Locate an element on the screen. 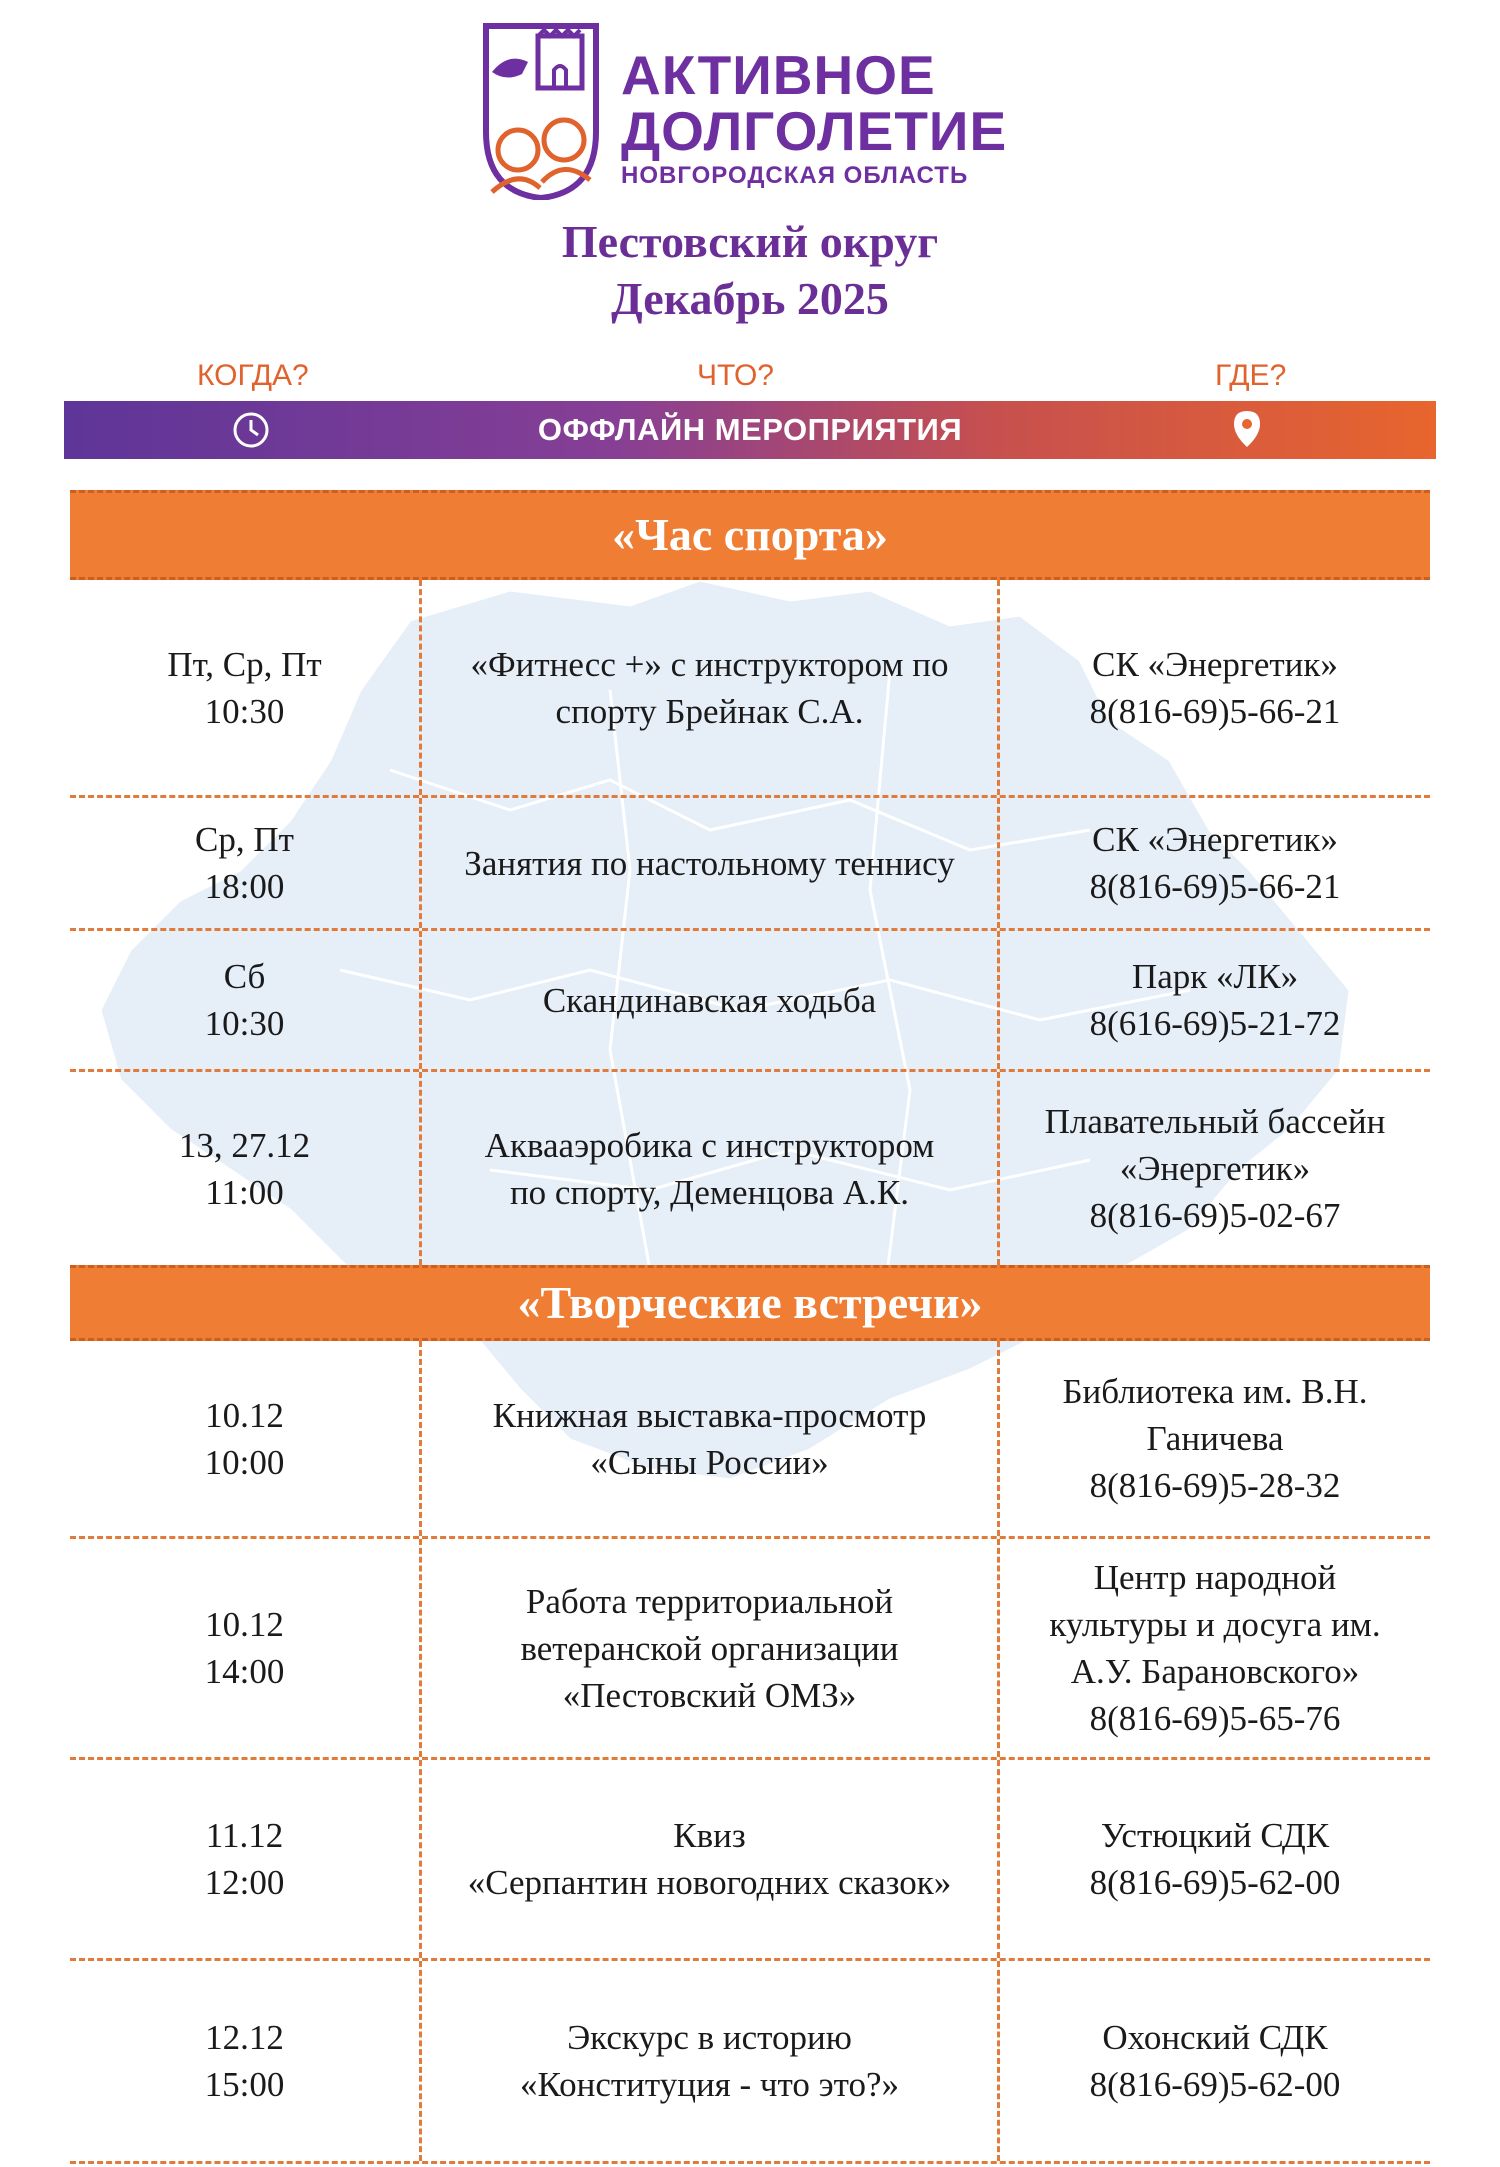  event-what: Занятия по настольному теннису is located at coordinates (711, 863).